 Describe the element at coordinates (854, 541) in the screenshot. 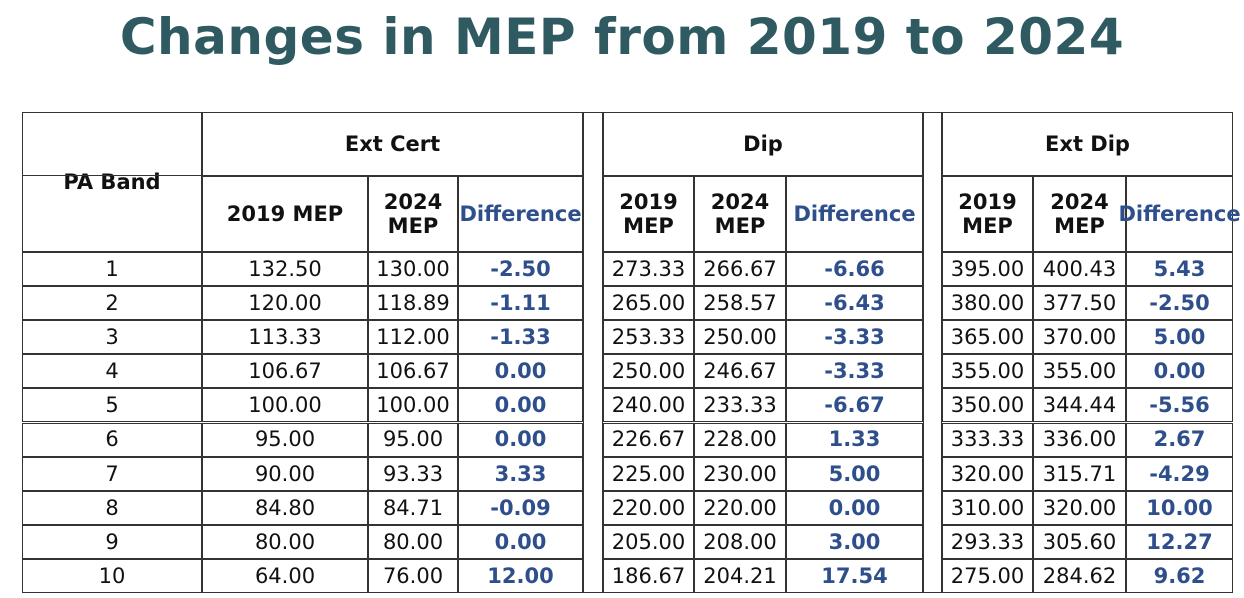

I see `difference-cell: 3.00` at that location.